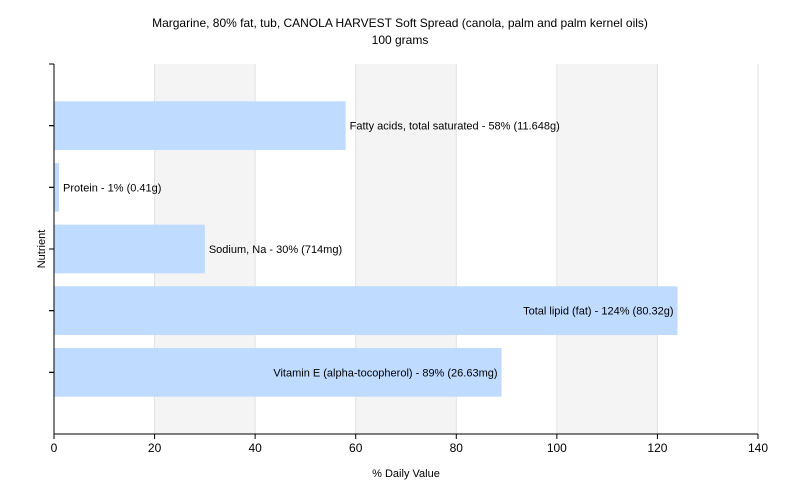 Image resolution: width=800 pixels, height=500 pixels. Describe the element at coordinates (356, 448) in the screenshot. I see `x-tick-label-3: 60` at that location.